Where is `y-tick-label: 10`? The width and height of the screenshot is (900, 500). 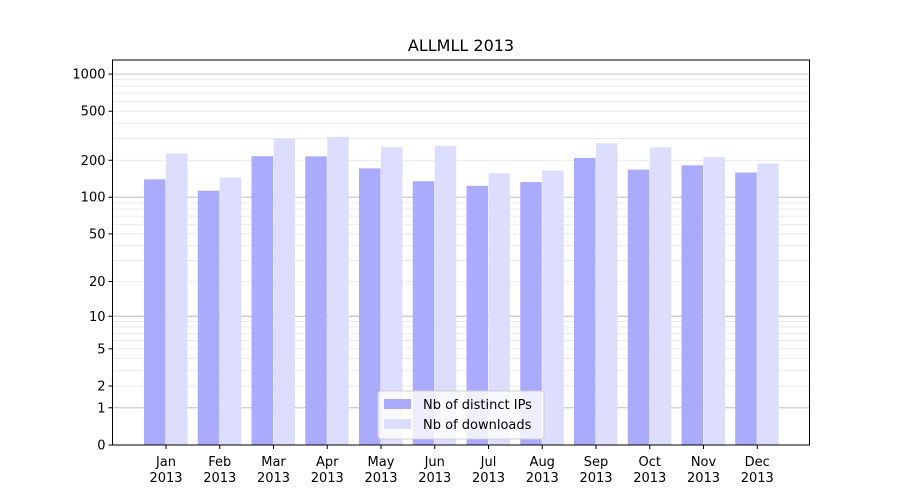
y-tick-label: 10 is located at coordinates (97, 317).